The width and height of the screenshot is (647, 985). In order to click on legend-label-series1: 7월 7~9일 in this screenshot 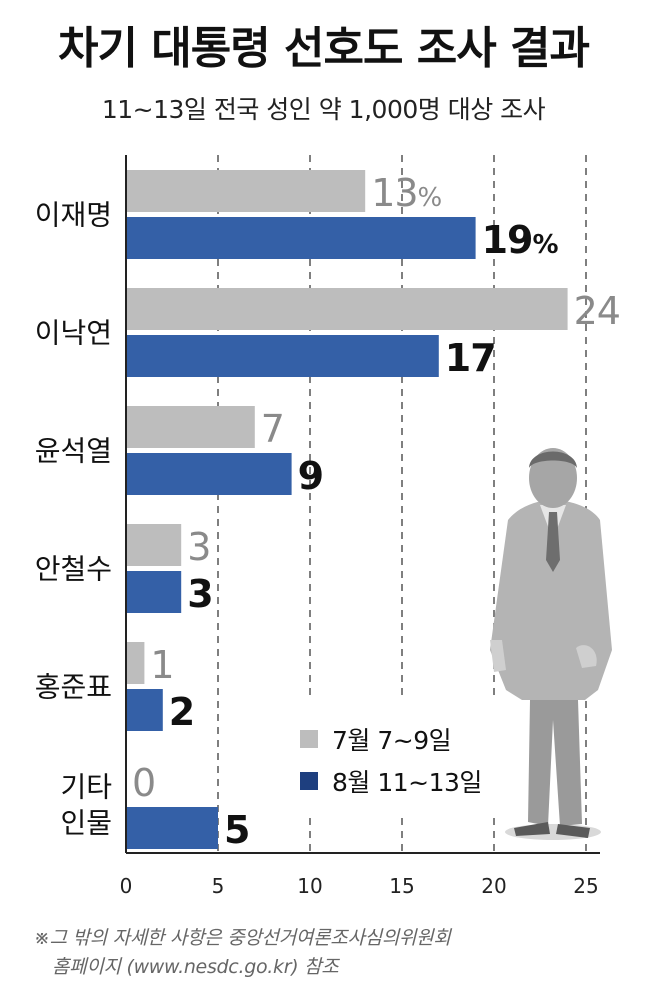, I will do `click(392, 740)`.